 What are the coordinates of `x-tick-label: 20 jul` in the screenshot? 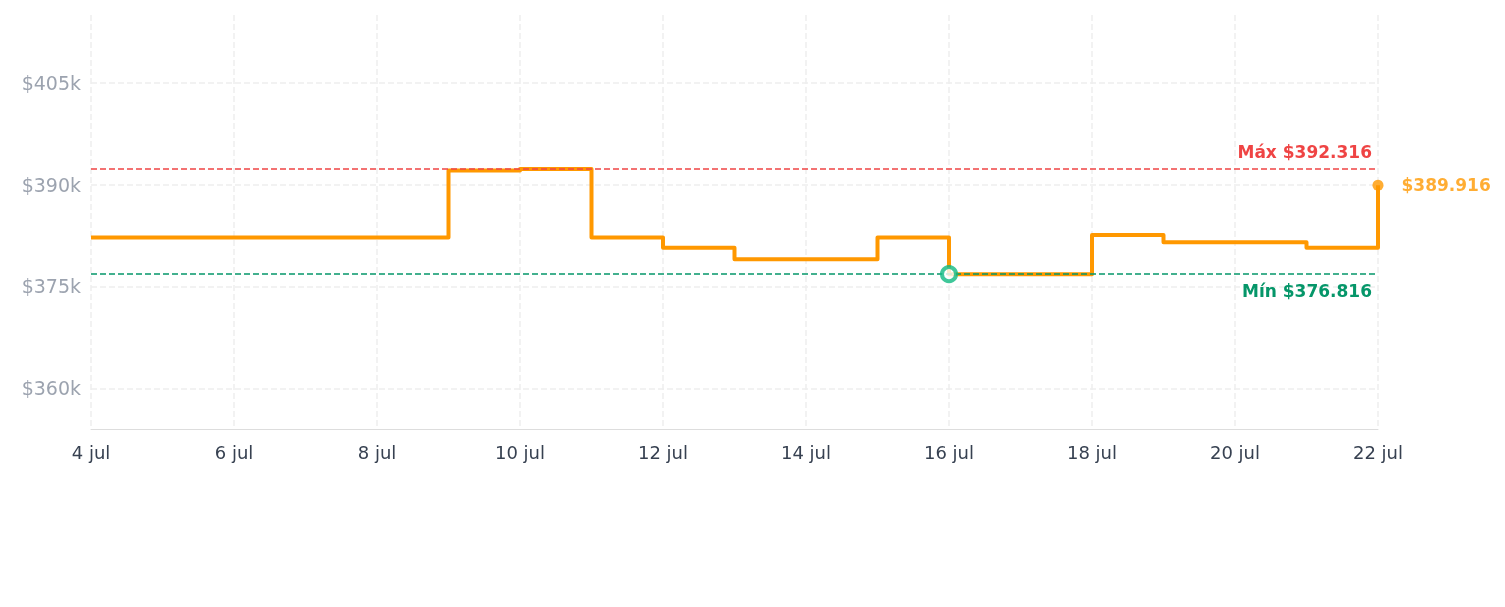 It's located at (1235, 452).